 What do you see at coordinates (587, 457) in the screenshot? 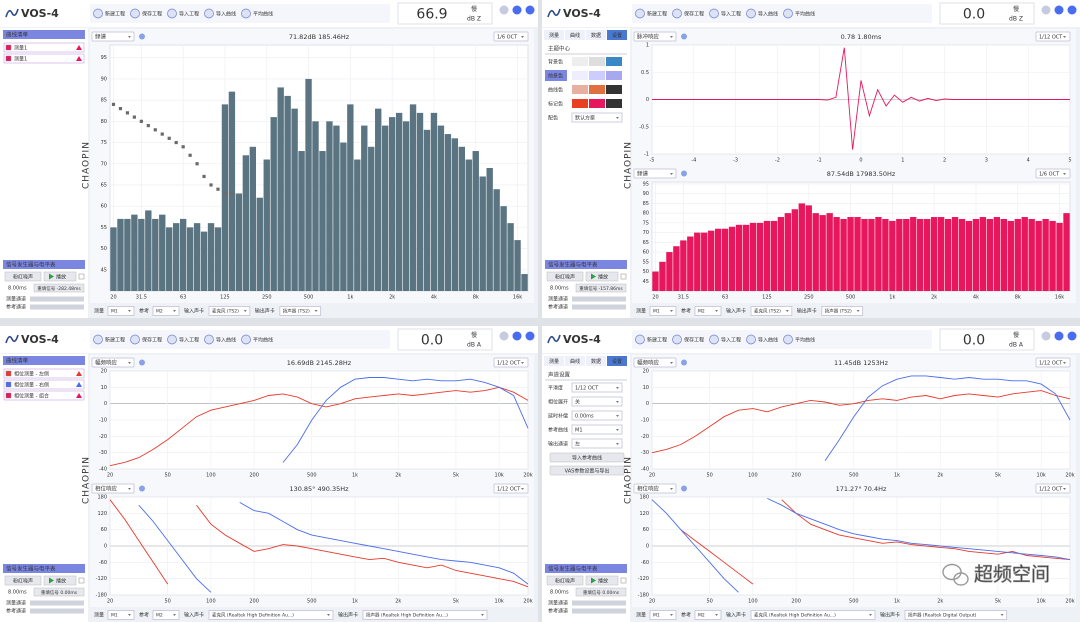
I see `button` at bounding box center [587, 457].